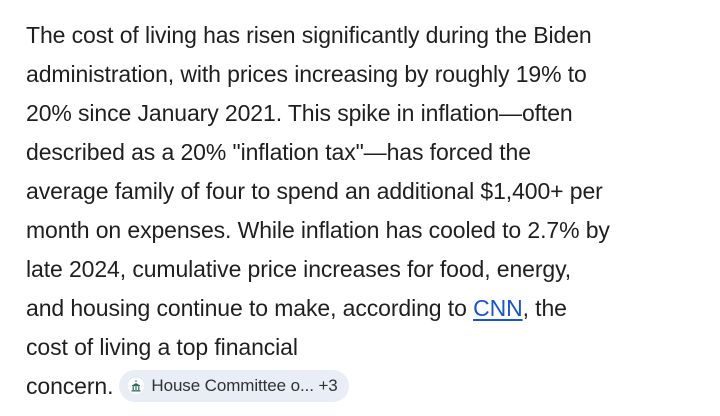 The image size is (720, 416). Describe the element at coordinates (136, 386) in the screenshot. I see `capitol-building-icon` at that location.